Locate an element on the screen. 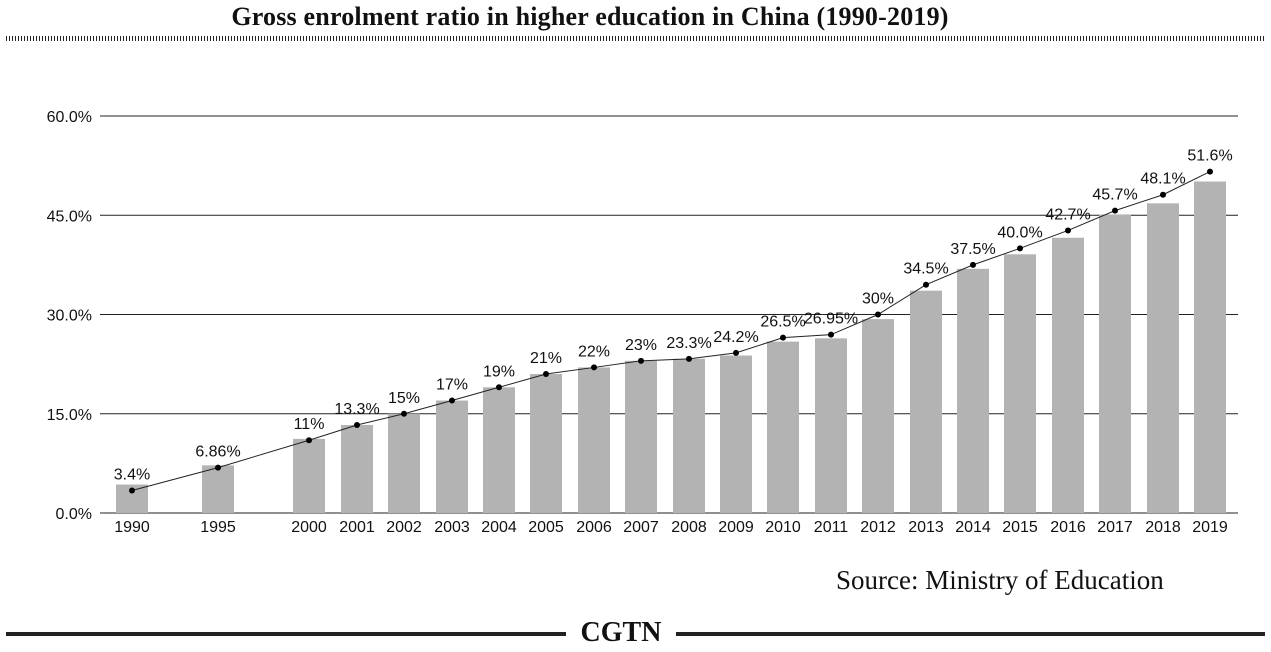 The width and height of the screenshot is (1271, 652). x-tick-label: 1990 is located at coordinates (132, 527).